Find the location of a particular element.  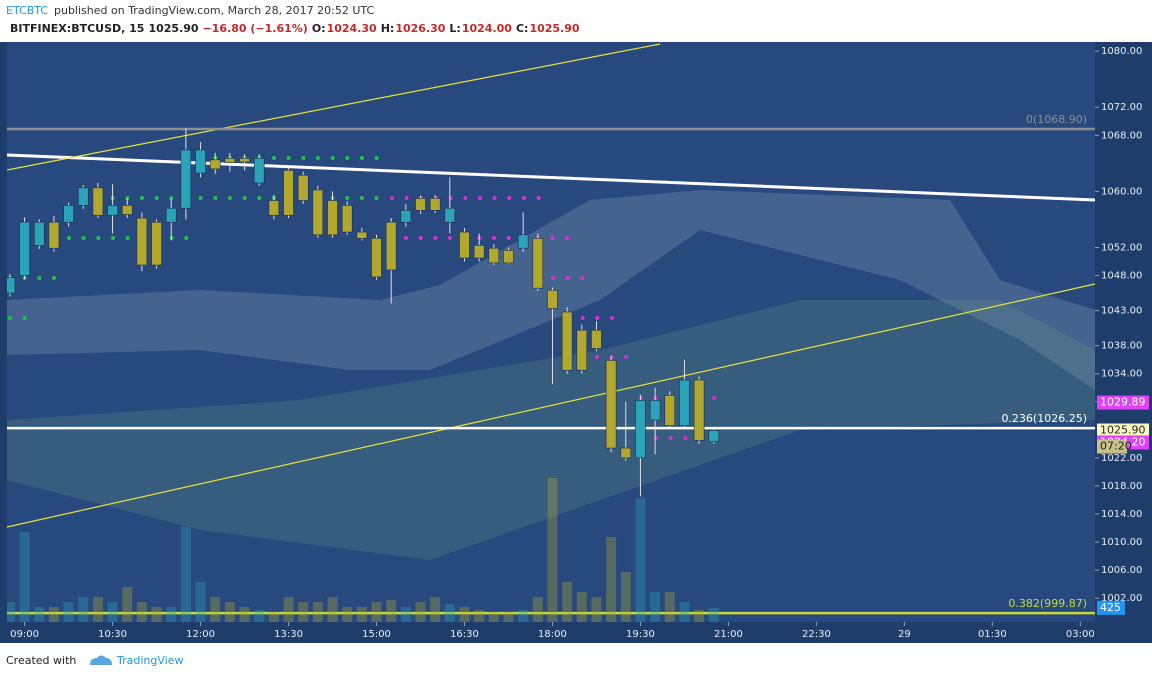

fib-label: 0.382(999.87) is located at coordinates (1047, 603).